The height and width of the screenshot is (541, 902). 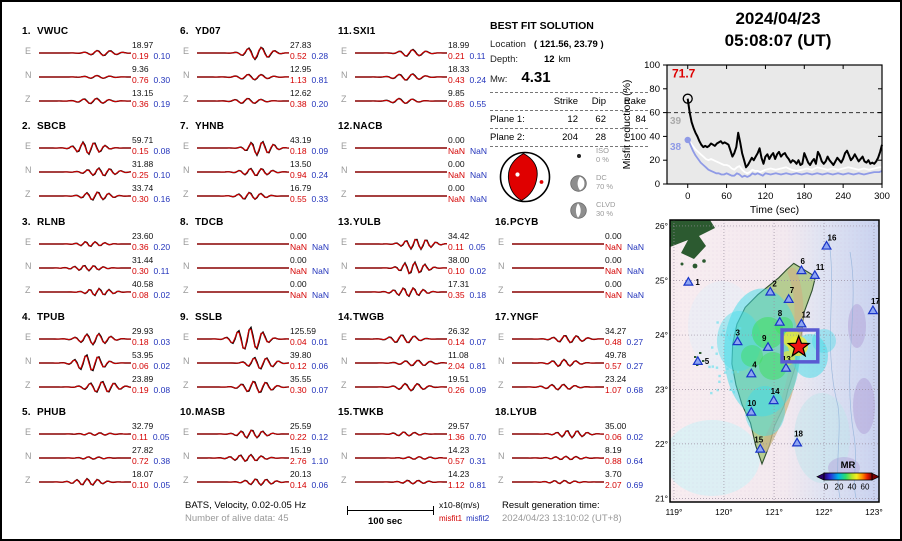 What do you see at coordinates (477, 56) in the screenshot?
I see `misfit2-value: 0.11` at bounding box center [477, 56].